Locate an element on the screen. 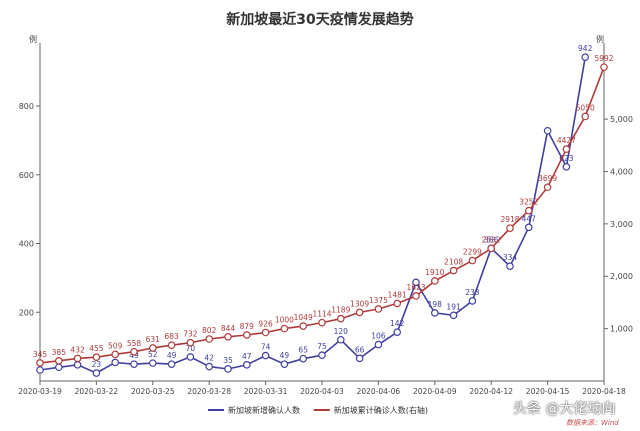 Image resolution: width=640 pixels, height=431 pixels. data-source-note: 数据来源：Wind is located at coordinates (592, 423).